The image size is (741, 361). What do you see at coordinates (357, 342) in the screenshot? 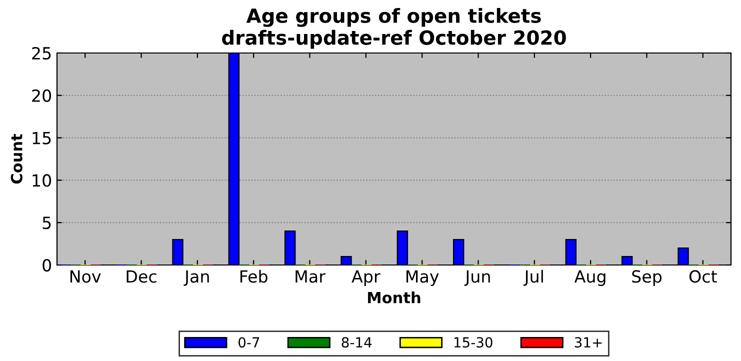
I see `legend-label: 8-14` at bounding box center [357, 342].